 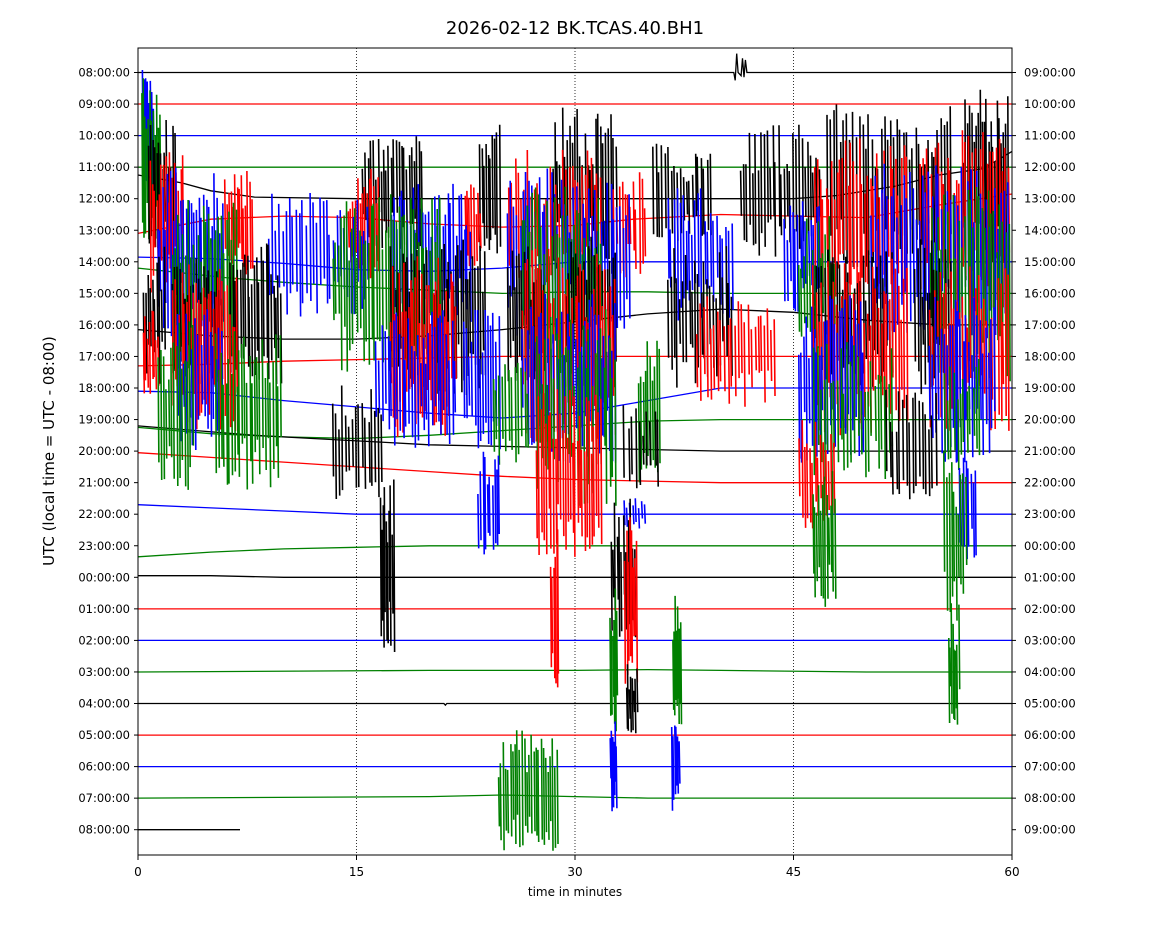 I want to click on y-tick-label-right-8: 17:00:00, so click(x=1050, y=325).